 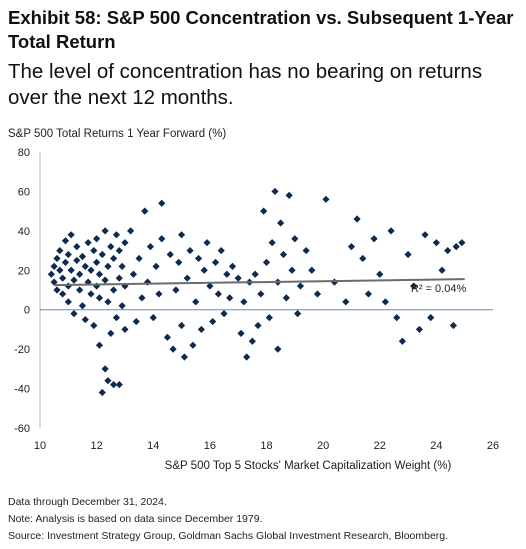 What do you see at coordinates (210, 446) in the screenshot?
I see `x-tick-label: 16` at bounding box center [210, 446].